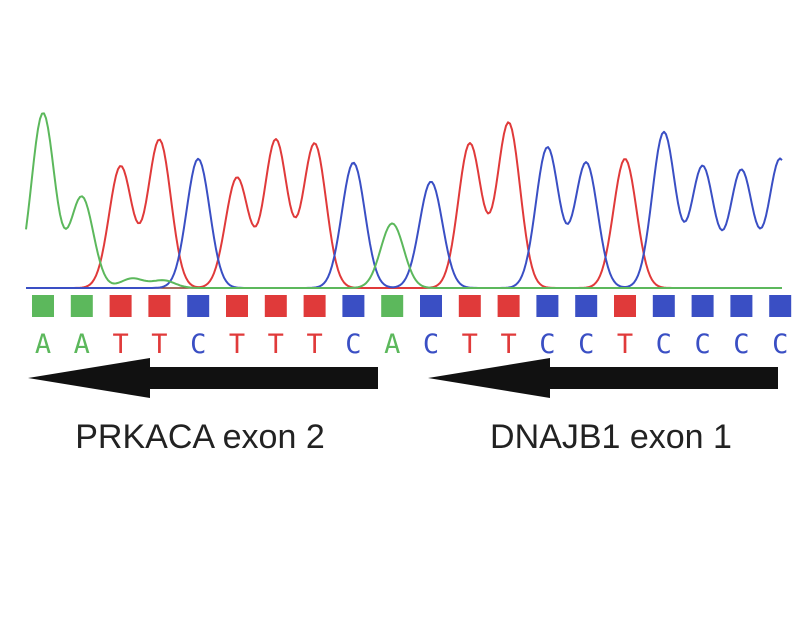 This screenshot has width=800, height=625. What do you see at coordinates (603, 378) in the screenshot?
I see `dnajb1-arrow` at bounding box center [603, 378].